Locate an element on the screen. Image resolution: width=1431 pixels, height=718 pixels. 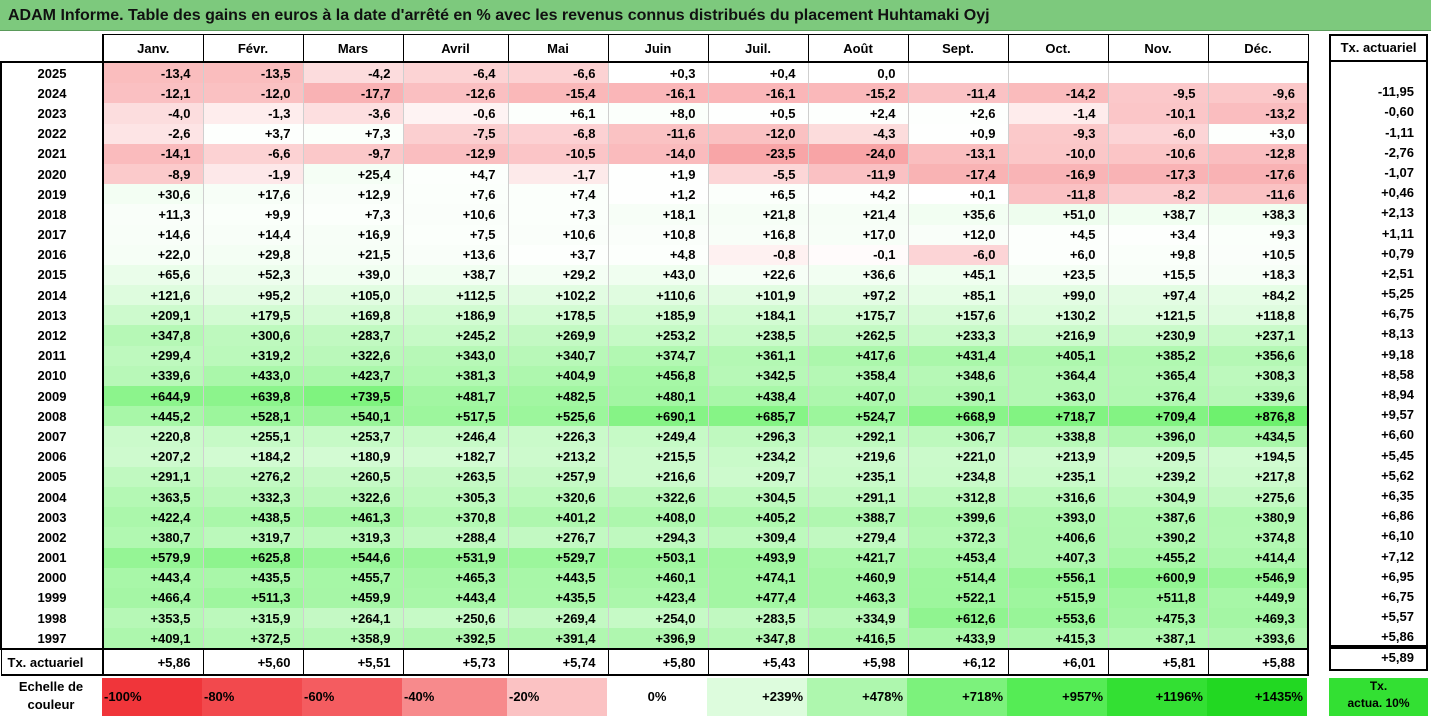
value-cell: +399,6 is located at coordinates (957, 517).